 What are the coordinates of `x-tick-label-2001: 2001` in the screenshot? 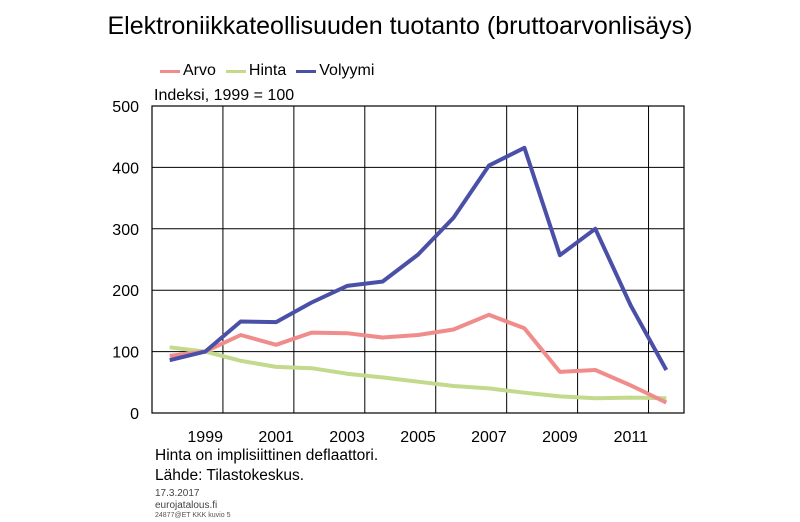 It's located at (276, 437).